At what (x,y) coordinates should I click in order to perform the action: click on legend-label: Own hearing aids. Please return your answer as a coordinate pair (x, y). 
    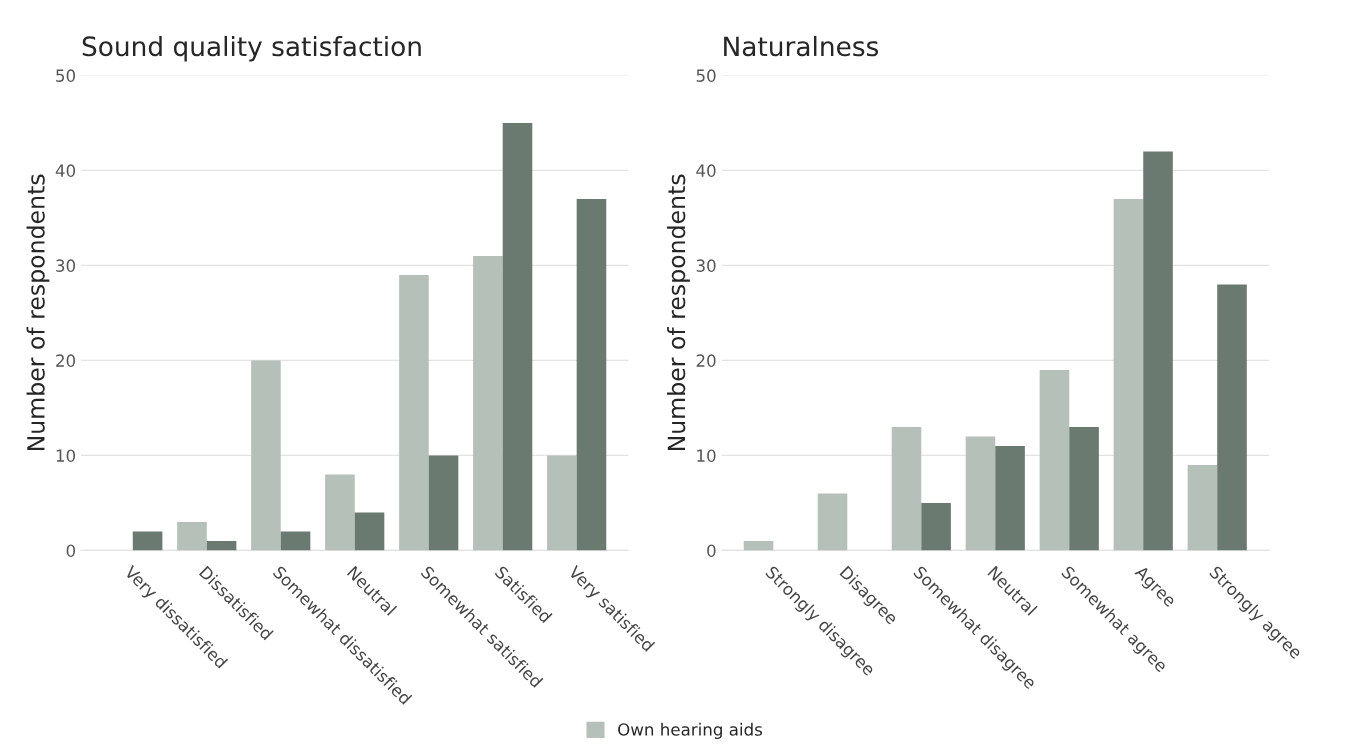
    Looking at the image, I should click on (690, 730).